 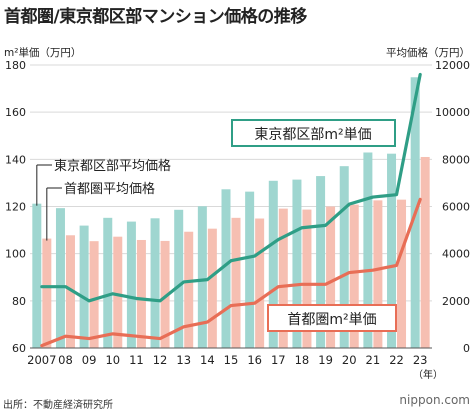 I want to click on left-tick-label: 160, so click(x=15, y=112).